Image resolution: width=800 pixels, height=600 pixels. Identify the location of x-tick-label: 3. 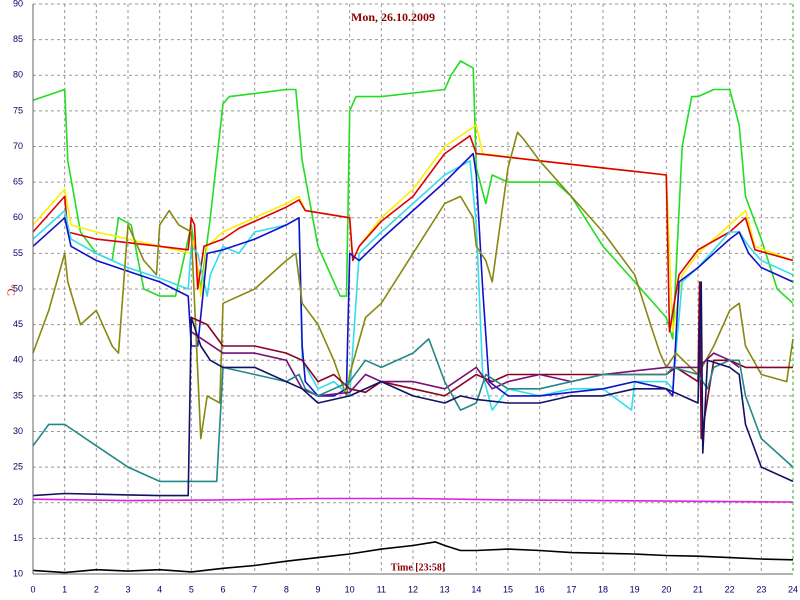
(127, 589).